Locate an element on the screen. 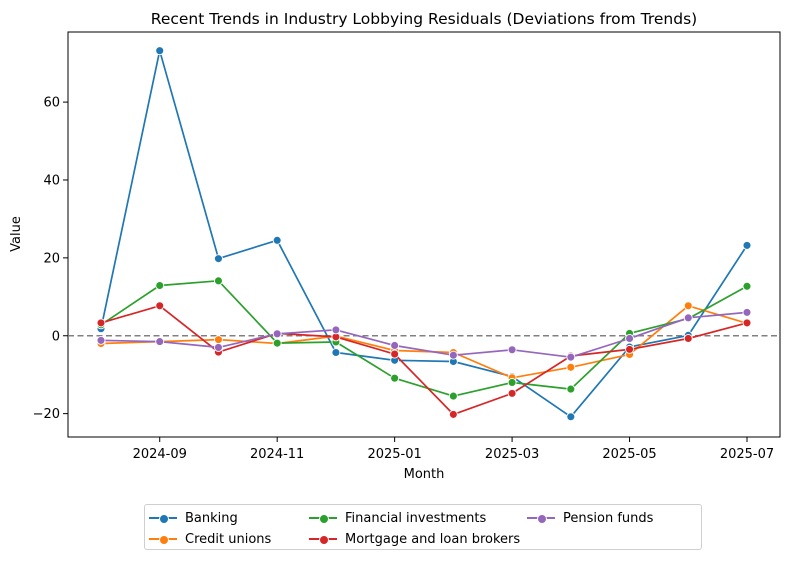 Image resolution: width=788 pixels, height=565 pixels. legend-item-financial-investments: Financial investments is located at coordinates (397, 518).